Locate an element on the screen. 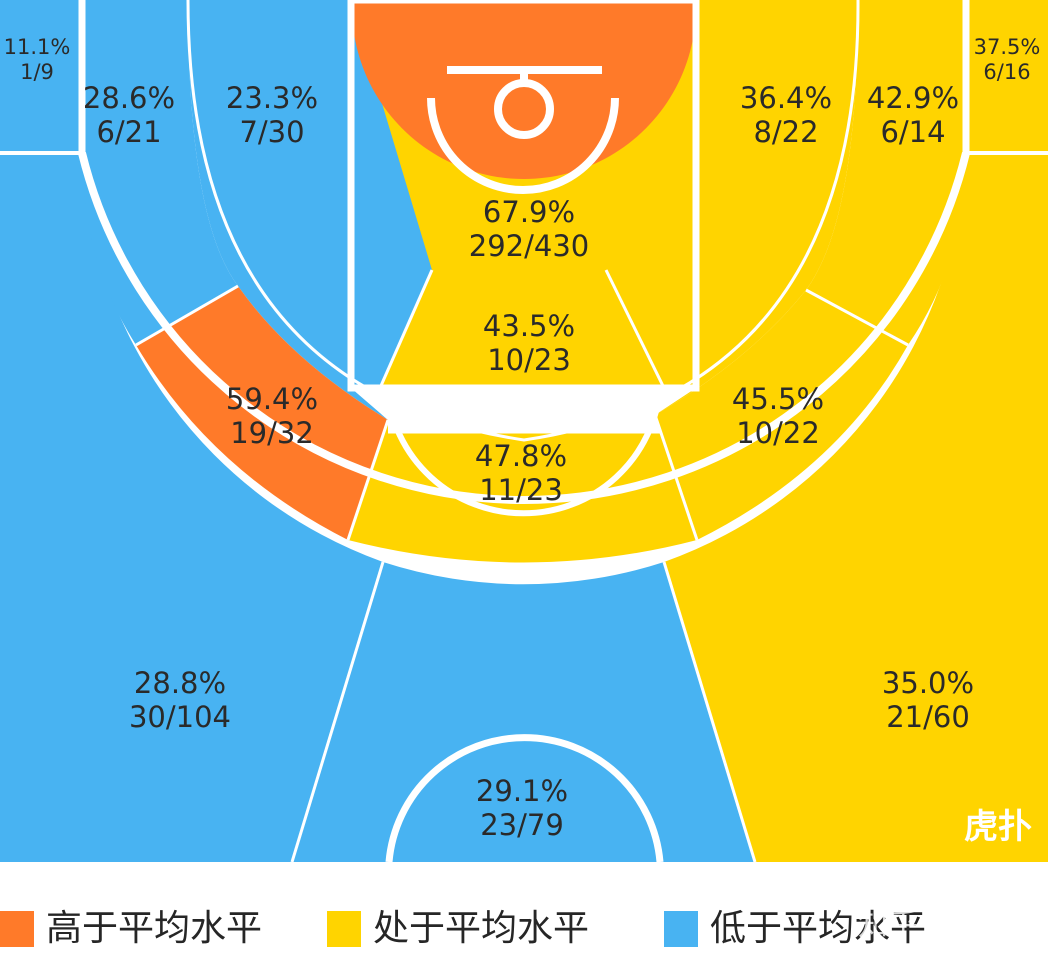 This screenshot has height=971, width=1048. zone-pct-left-elbow-mid: 59.4% is located at coordinates (272, 399).